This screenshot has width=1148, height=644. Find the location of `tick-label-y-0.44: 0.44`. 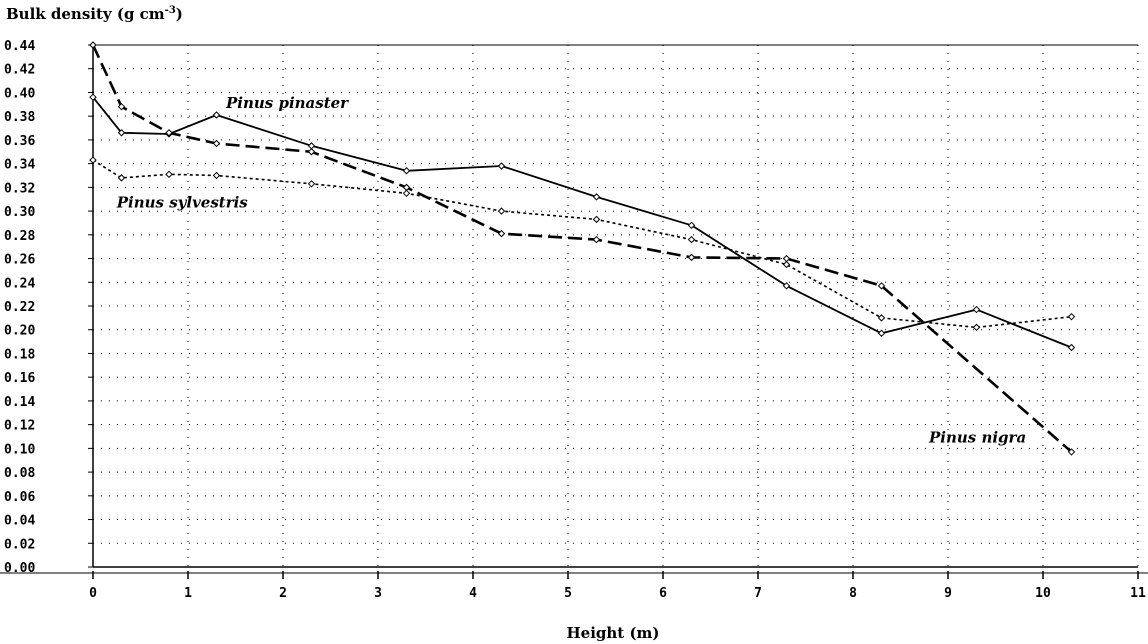

tick-label-y-0.44: 0.44 is located at coordinates (19, 46).